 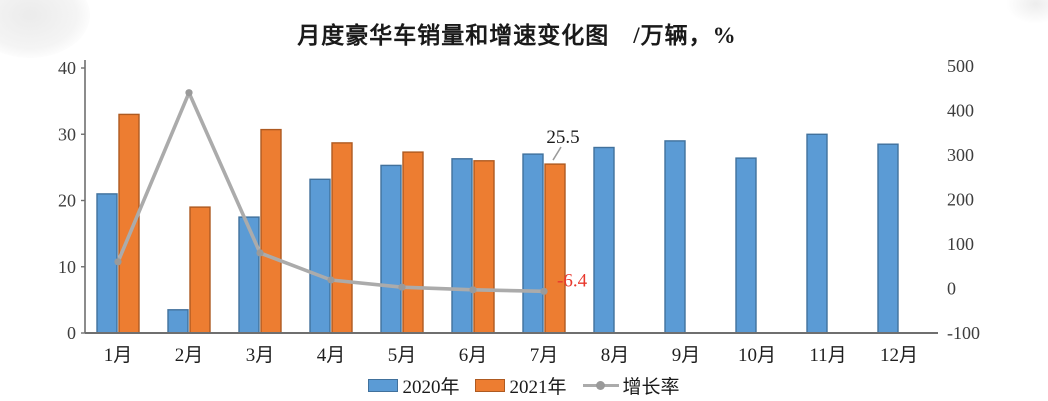 What do you see at coordinates (320, 256) in the screenshot?
I see `bar-2020年-4月` at bounding box center [320, 256].